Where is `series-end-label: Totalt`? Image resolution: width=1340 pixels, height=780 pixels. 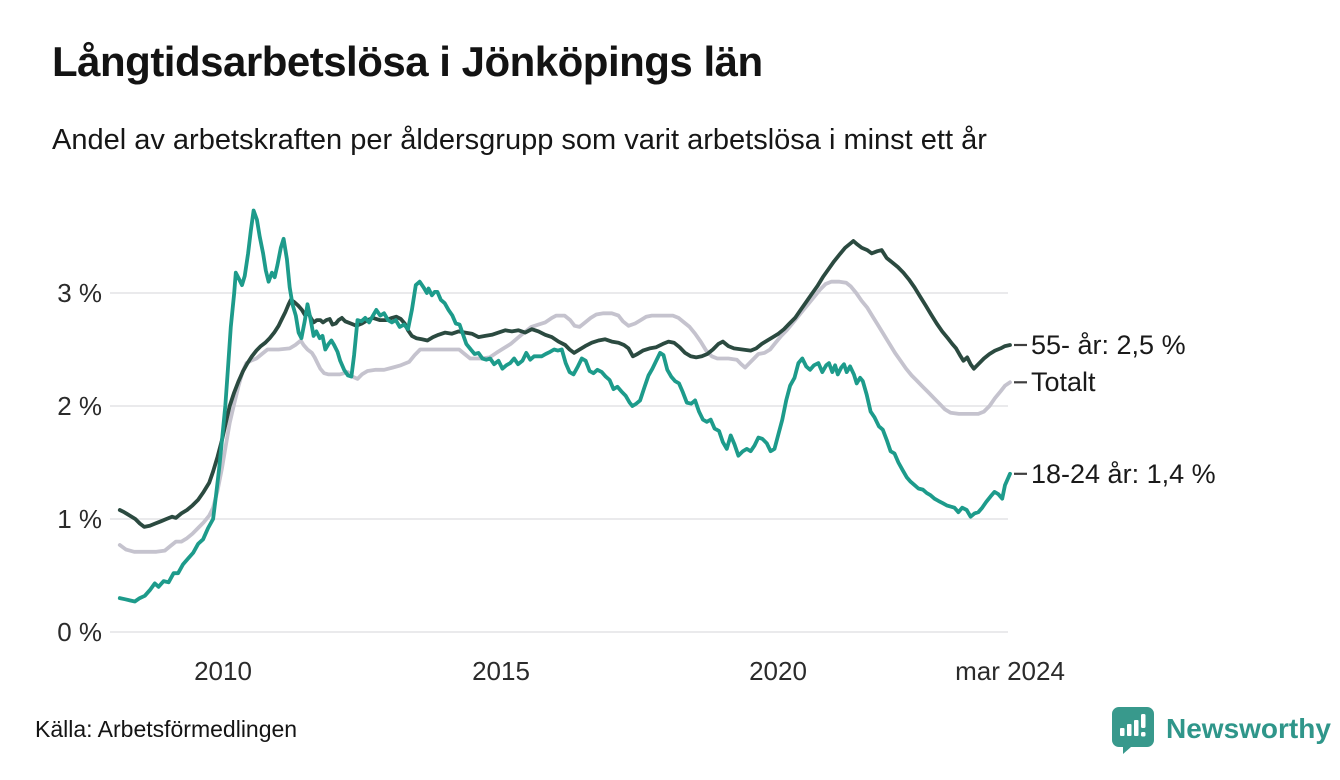
series-end-label: Totalt is located at coordinates (1063, 382).